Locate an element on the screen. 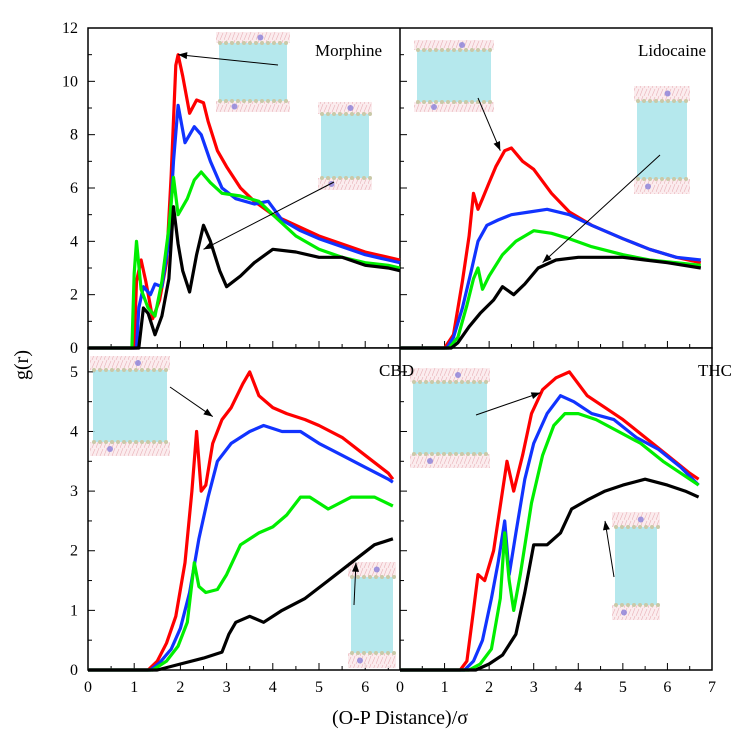 The width and height of the screenshot is (737, 734). panel-title: CBD is located at coordinates (396, 370).